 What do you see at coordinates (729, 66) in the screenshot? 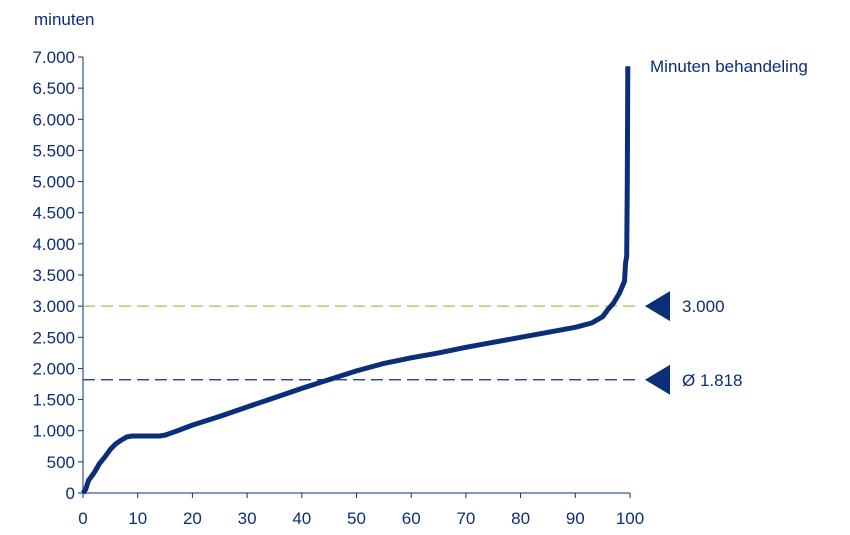
I see `series-label-0: Minuten behandeling` at bounding box center [729, 66].